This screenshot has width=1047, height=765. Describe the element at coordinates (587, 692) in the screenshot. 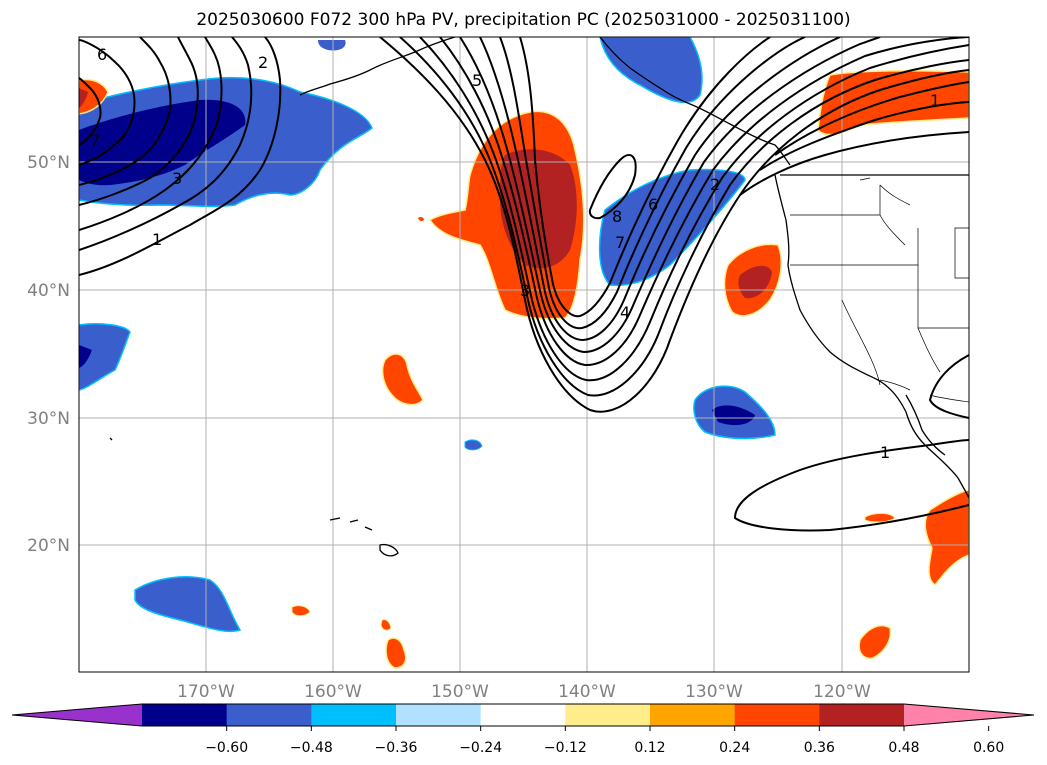

I see `lon-label: 140°W` at that location.